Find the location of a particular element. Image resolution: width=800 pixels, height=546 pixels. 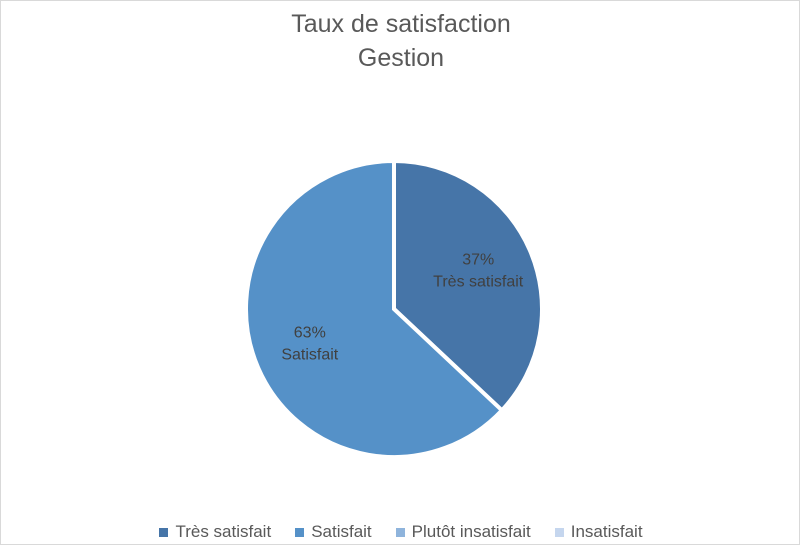

legend-item-insatisfait: Insatisfait is located at coordinates (598, 532).